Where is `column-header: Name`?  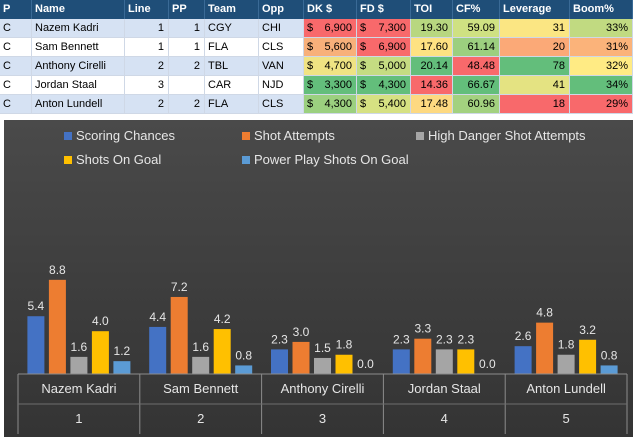
column-header: Name is located at coordinates (78, 9).